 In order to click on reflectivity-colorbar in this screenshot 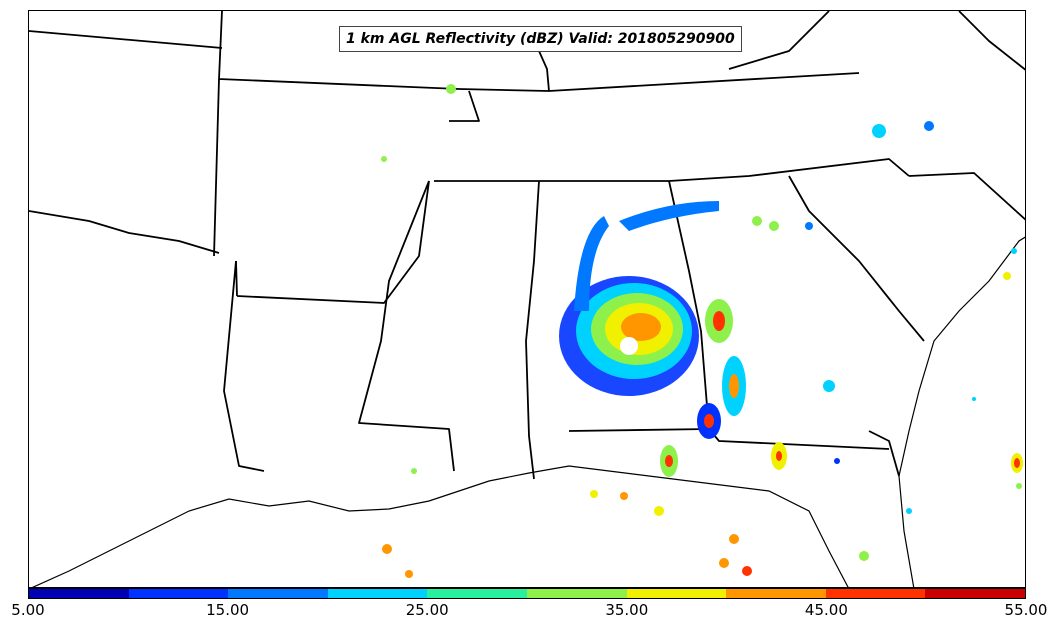, I will do `click(527, 593)`.